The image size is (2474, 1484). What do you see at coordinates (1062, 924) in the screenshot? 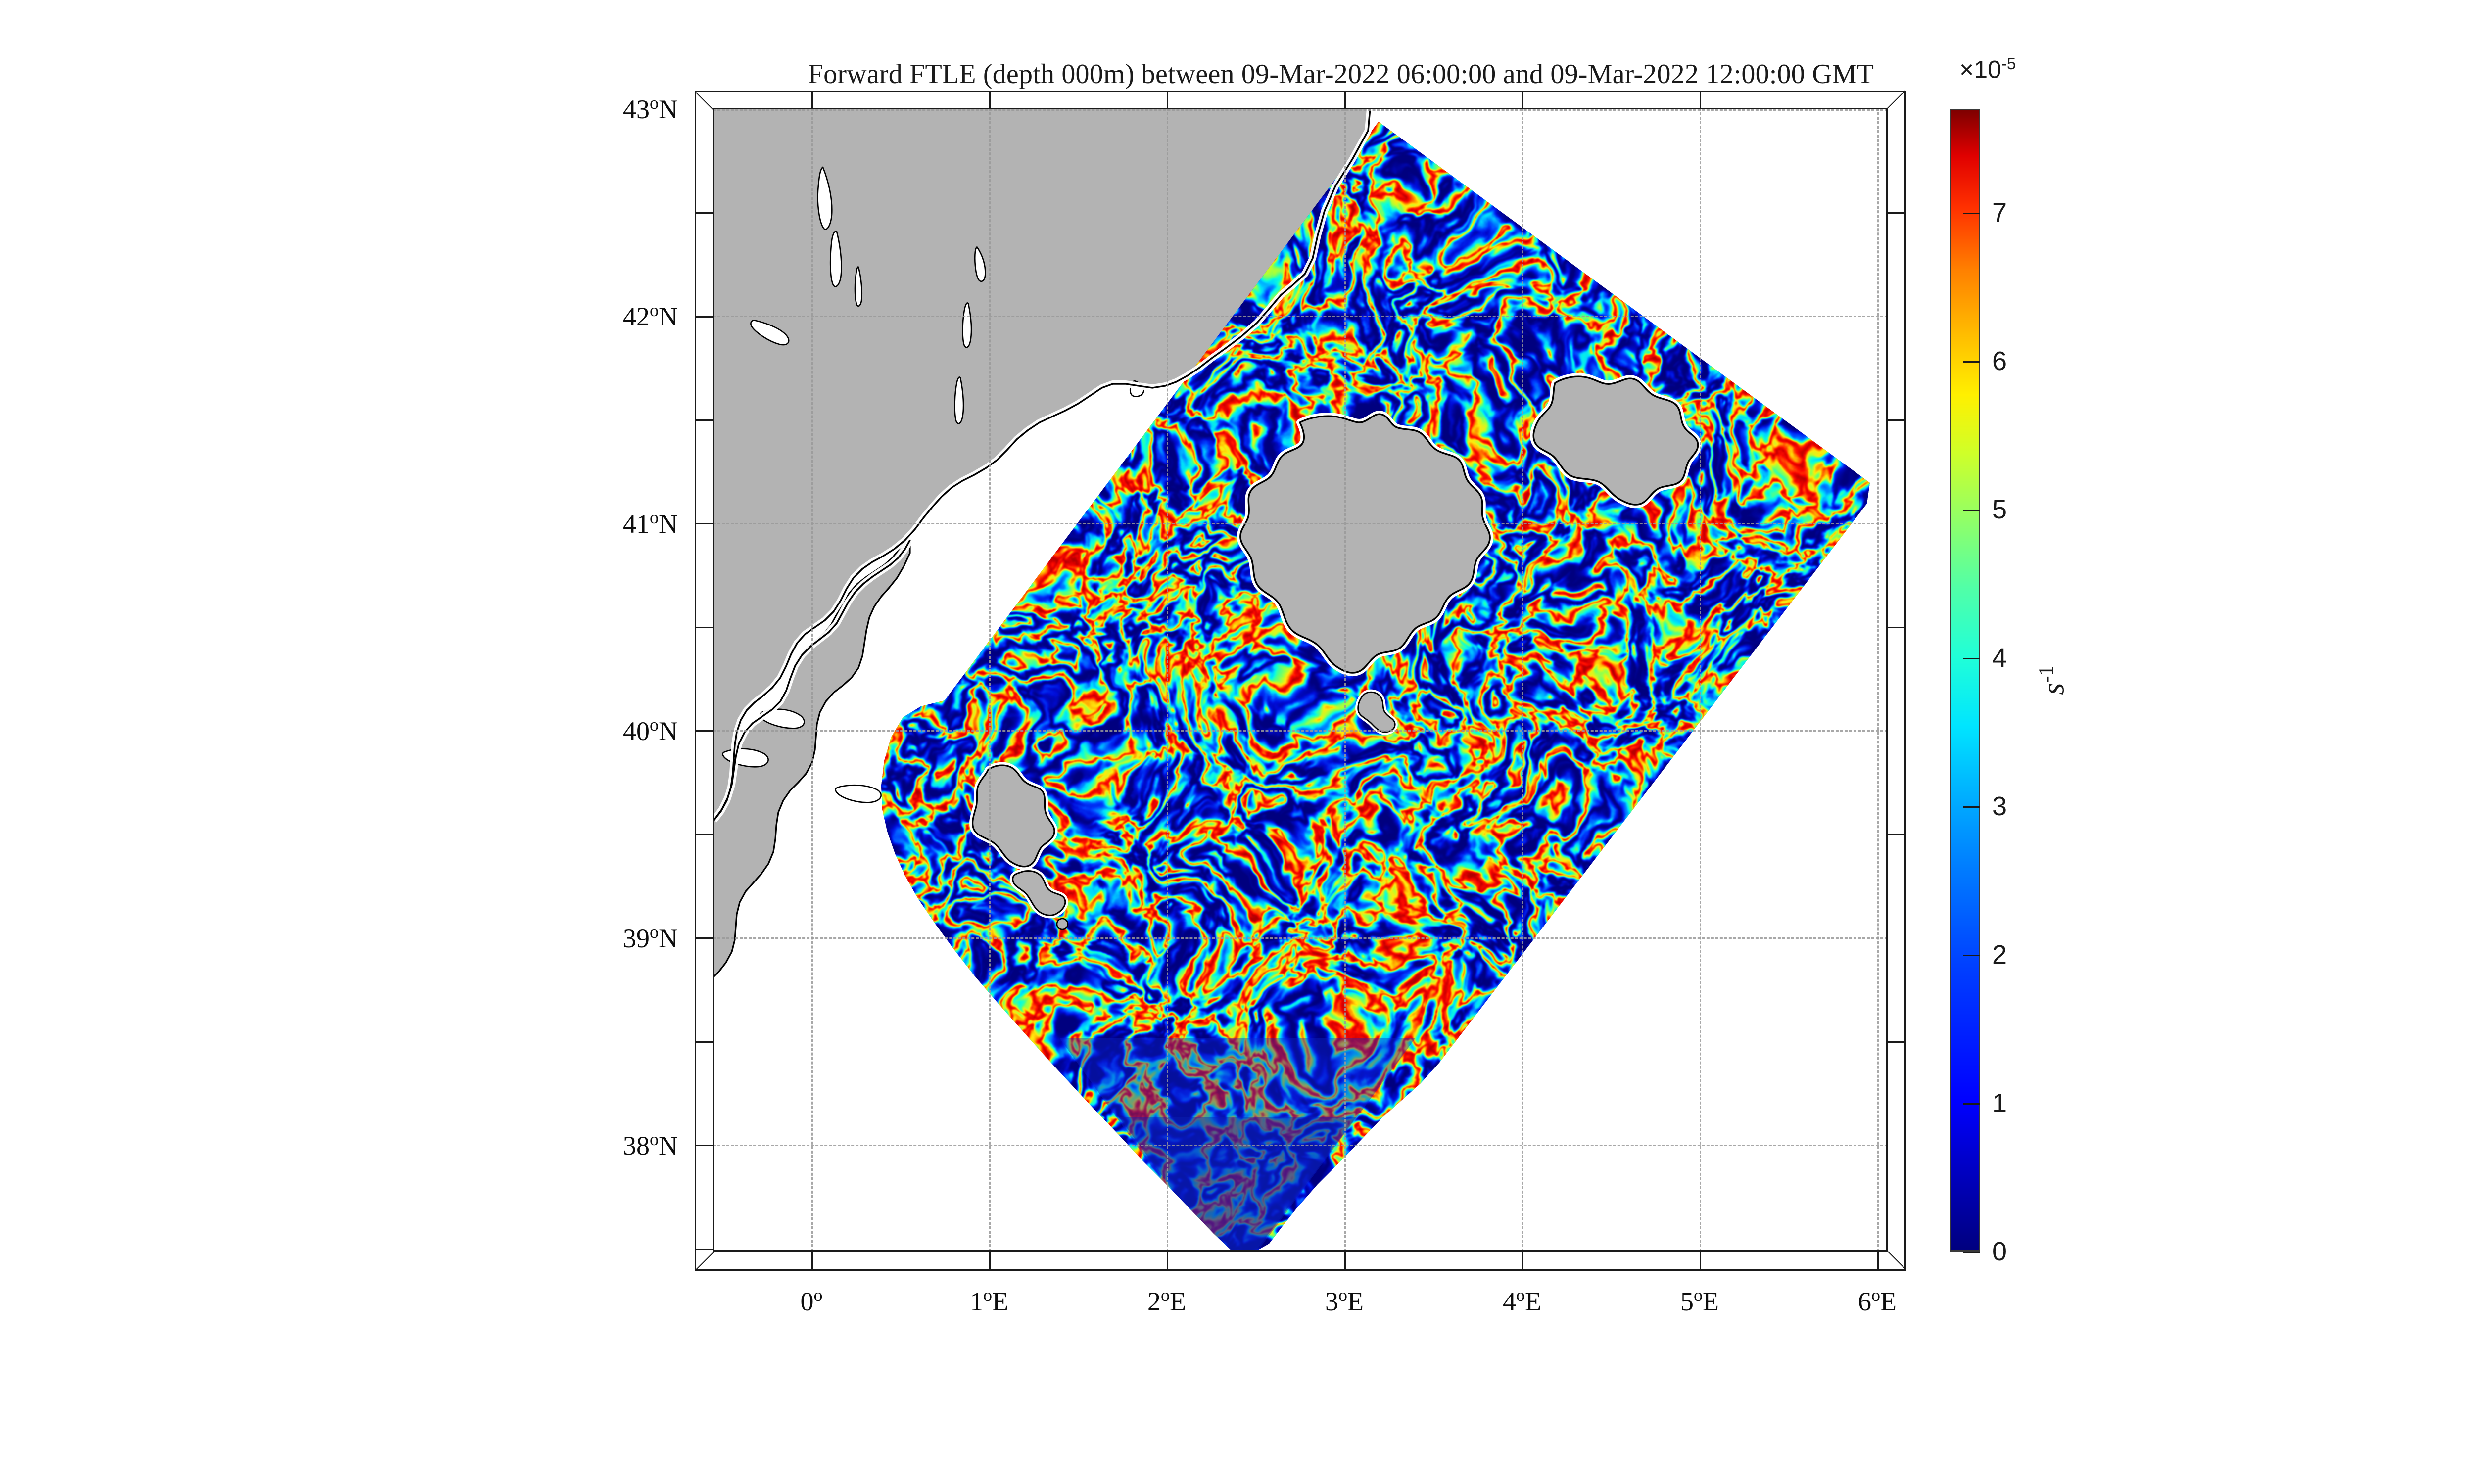
I see `island-islet` at bounding box center [1062, 924].